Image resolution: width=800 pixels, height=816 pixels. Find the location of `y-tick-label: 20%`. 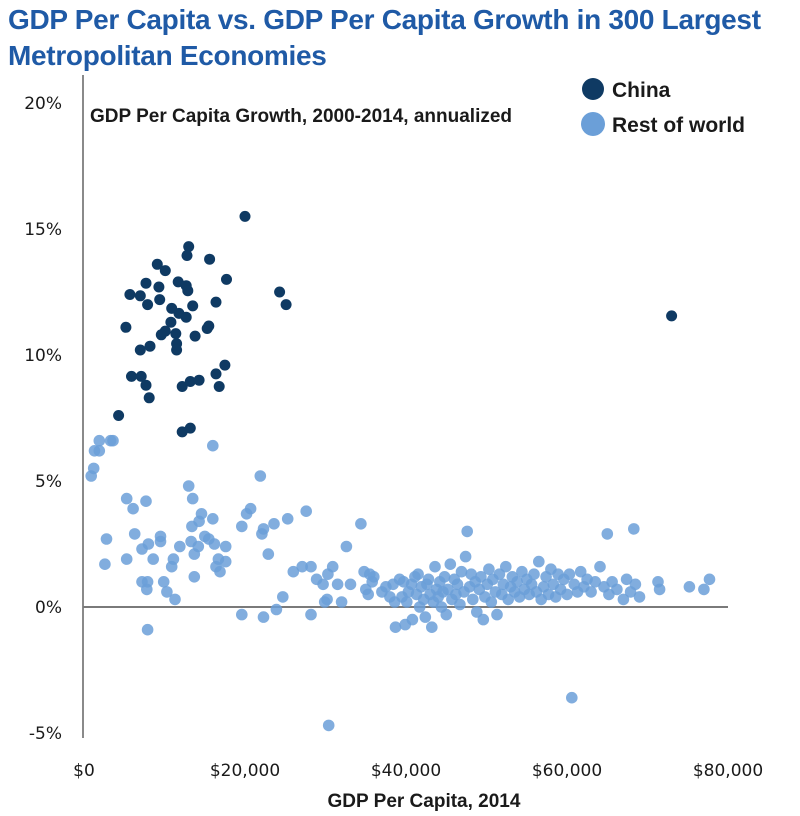

y-tick-label: 20% is located at coordinates (43, 104).